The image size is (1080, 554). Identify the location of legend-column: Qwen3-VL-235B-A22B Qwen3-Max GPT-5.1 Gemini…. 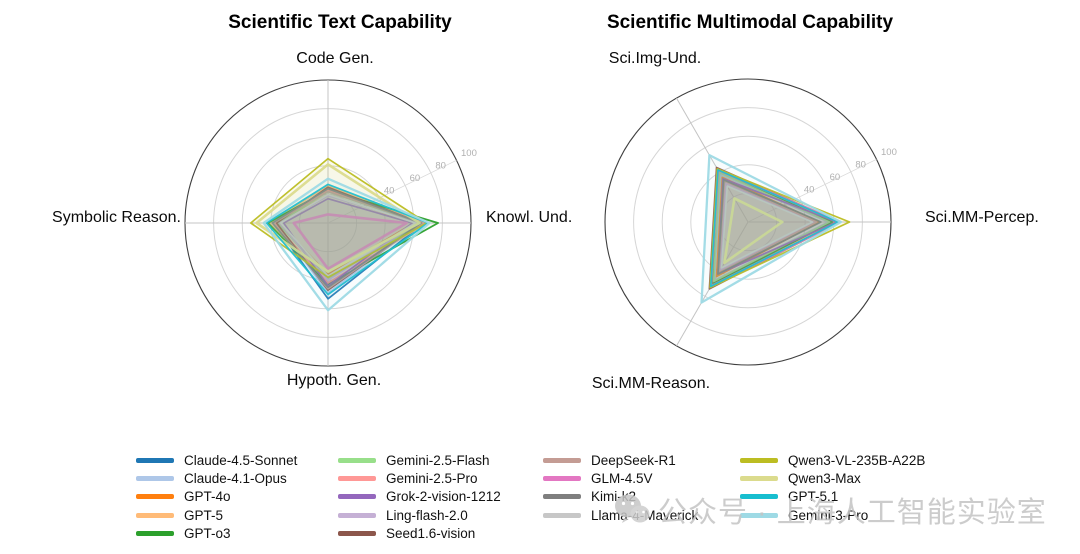
(832, 488).